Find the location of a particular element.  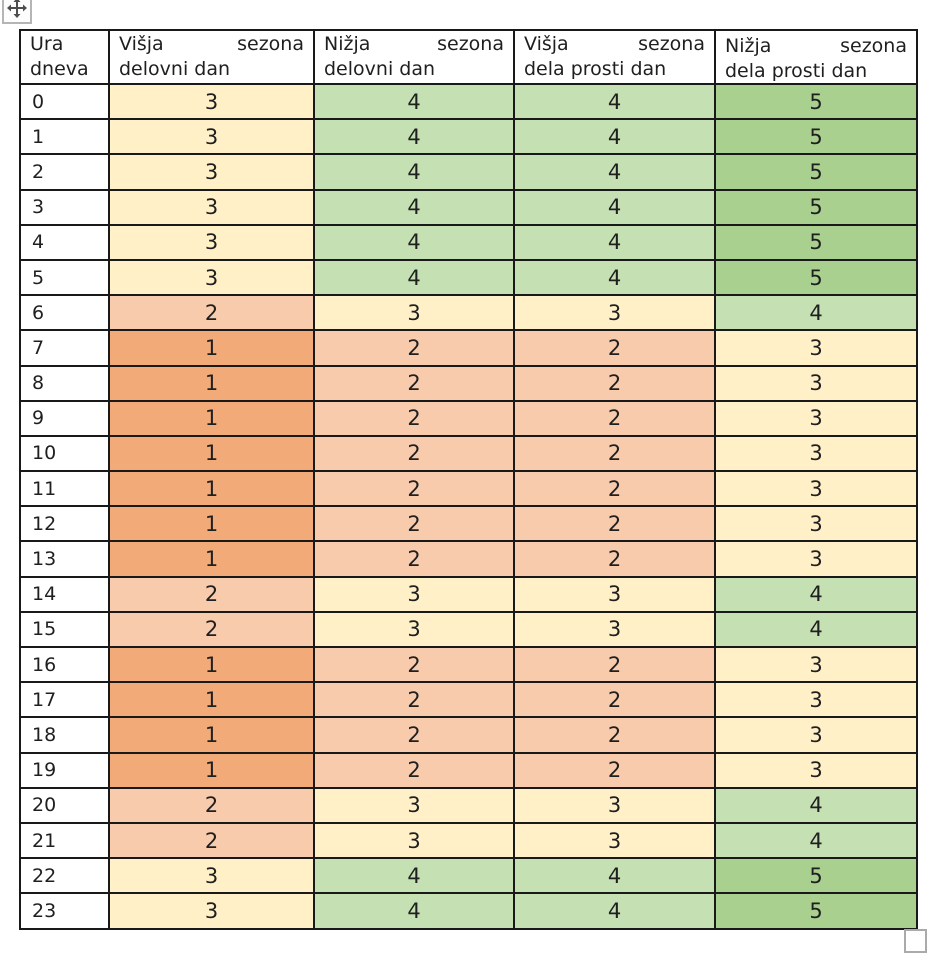

hour-cell: 22 is located at coordinates (65, 877).